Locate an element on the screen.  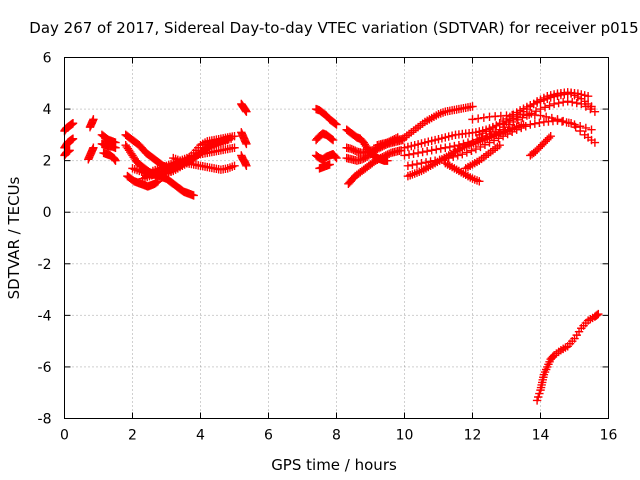
y-tick-label: 0 is located at coordinates (47, 213).